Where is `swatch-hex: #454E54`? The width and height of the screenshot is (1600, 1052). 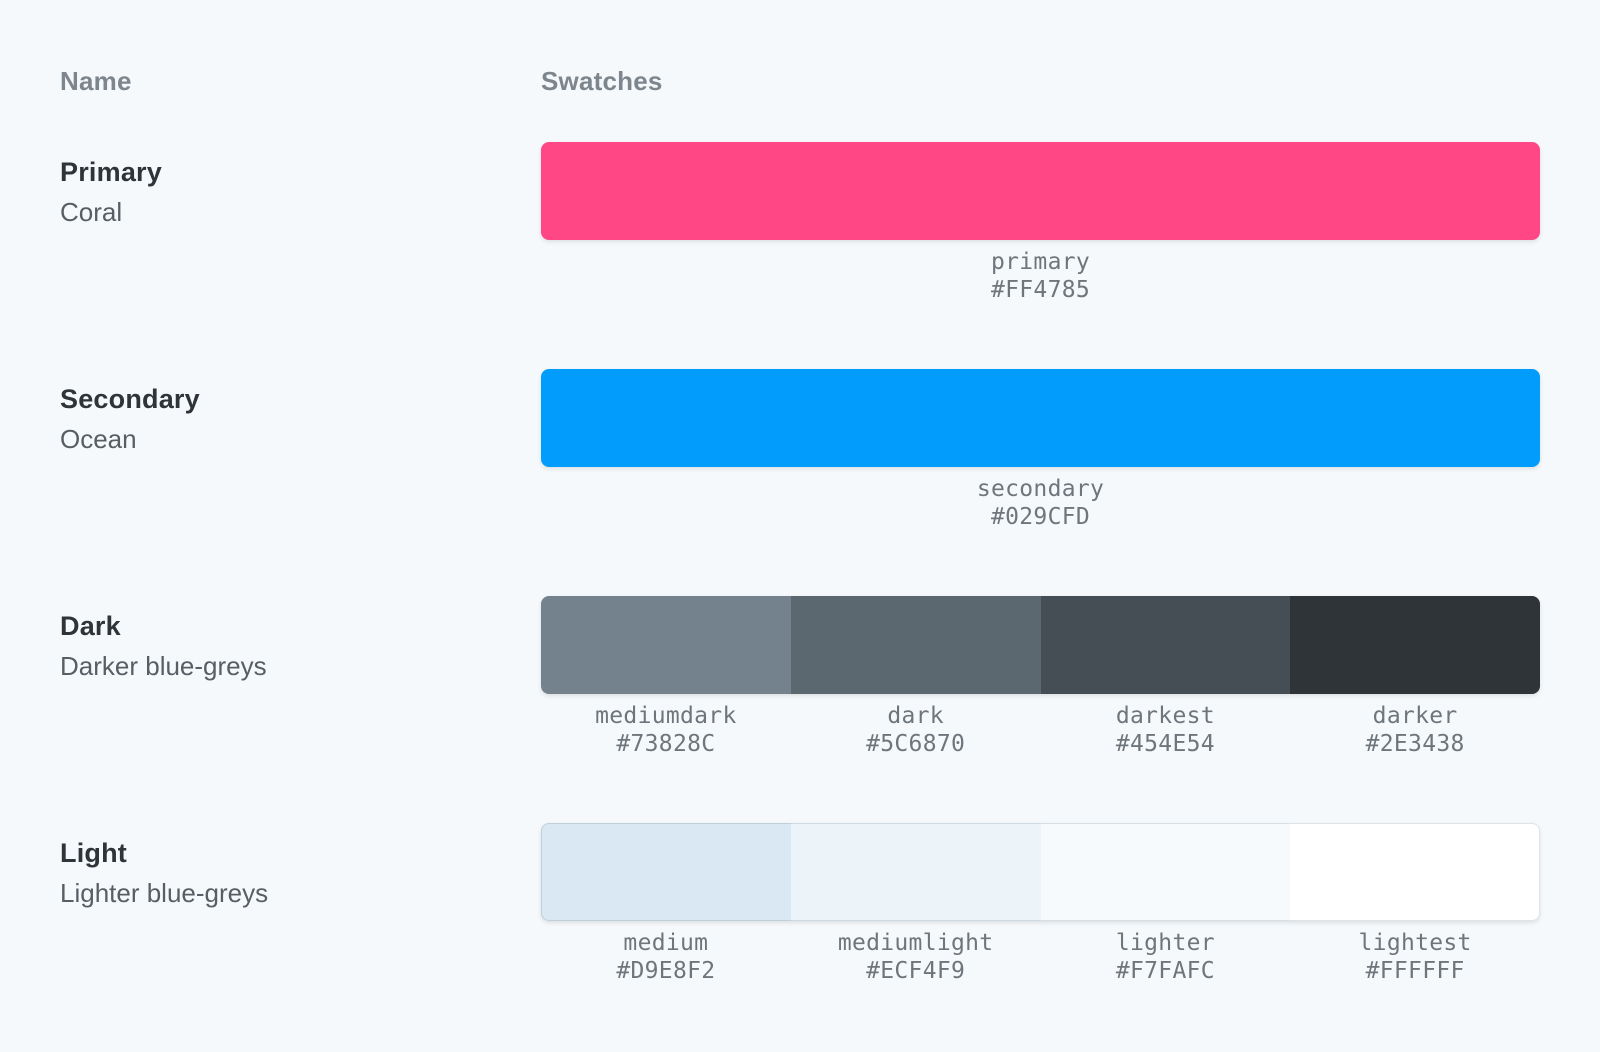 swatch-hex: #454E54 is located at coordinates (1165, 744).